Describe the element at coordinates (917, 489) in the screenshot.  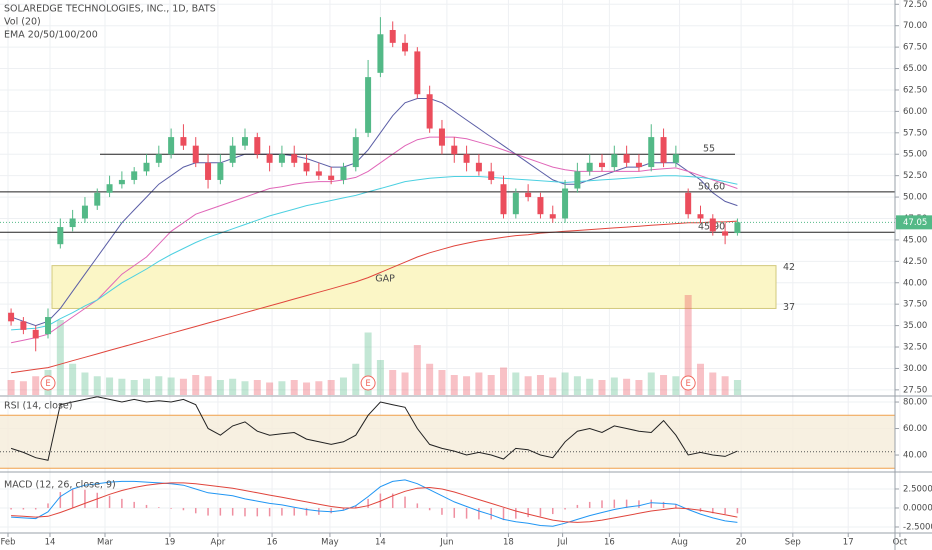
I see `y-tick-label: 2.5000` at that location.